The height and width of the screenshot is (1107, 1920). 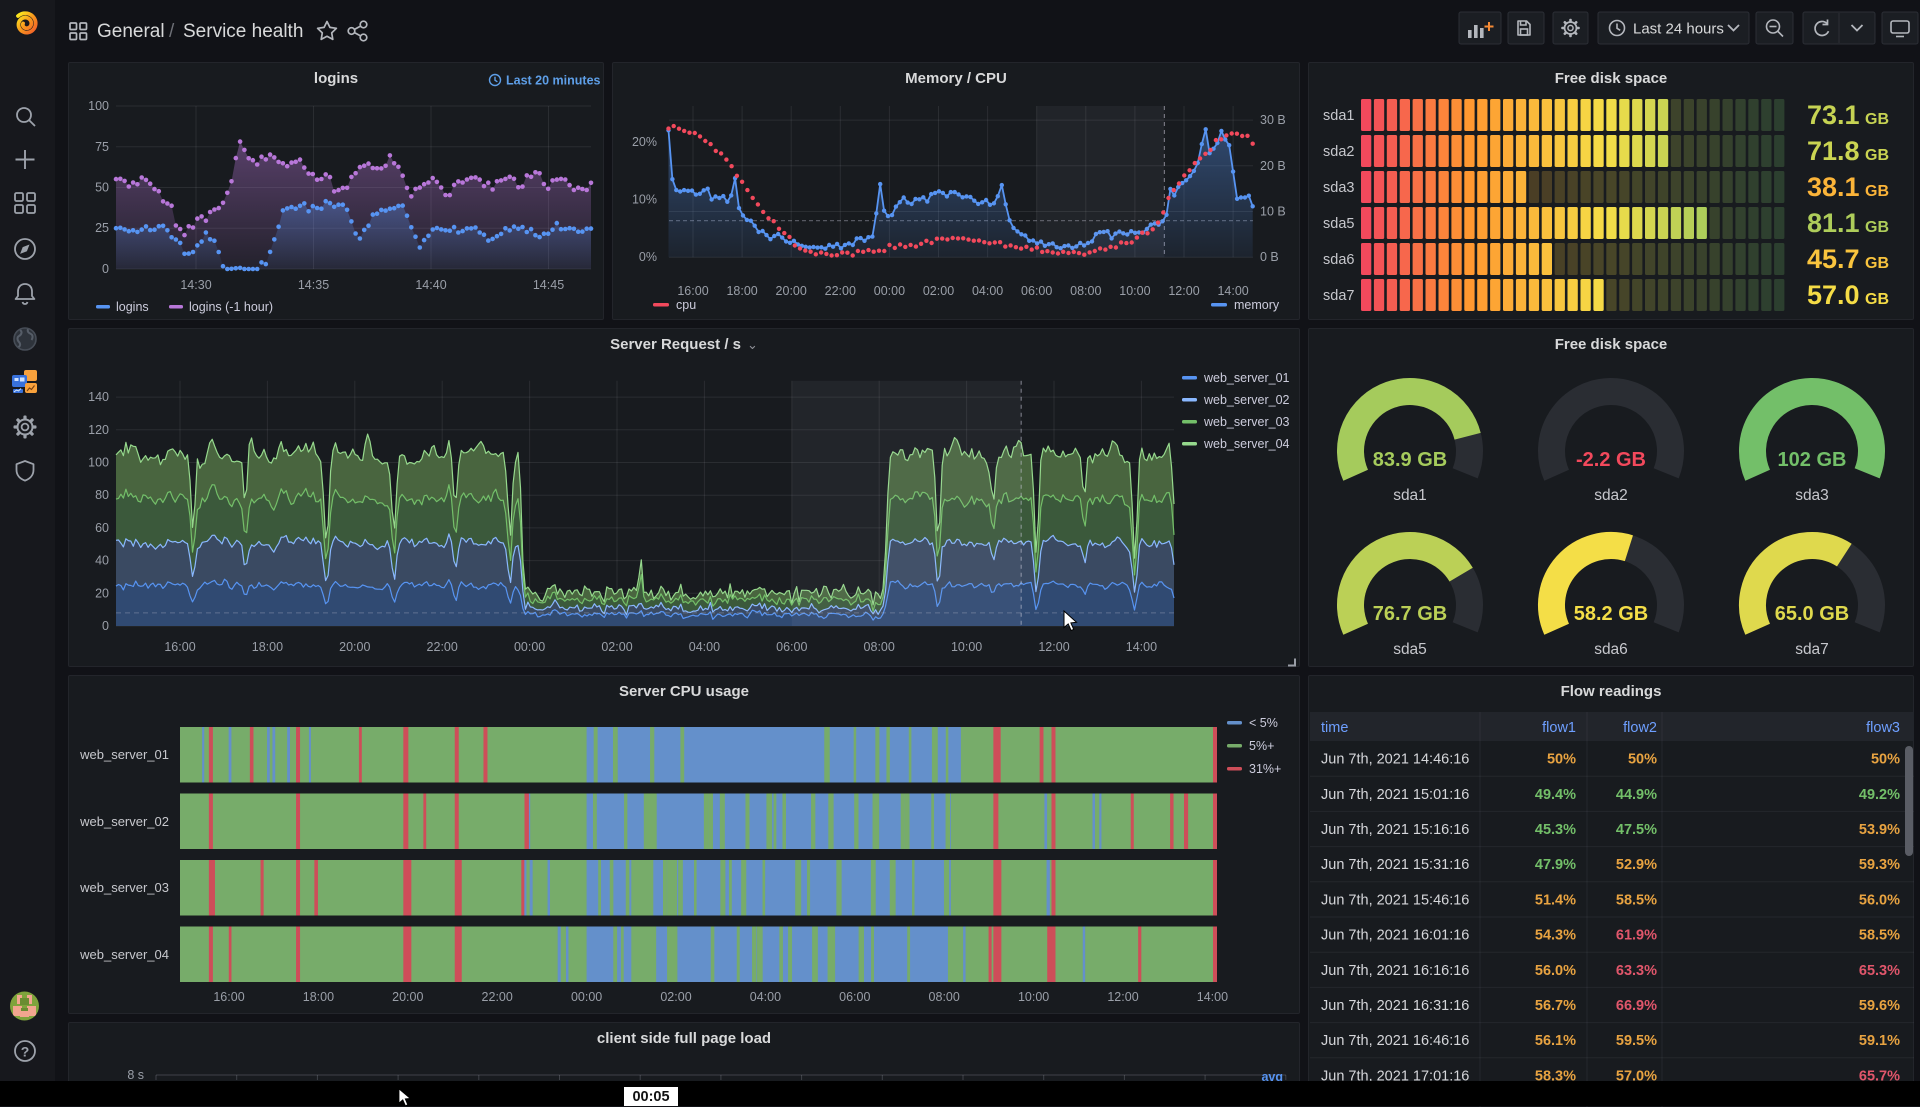 What do you see at coordinates (1833, 259) in the screenshot?
I see `svg-text: 45.7` at bounding box center [1833, 259].